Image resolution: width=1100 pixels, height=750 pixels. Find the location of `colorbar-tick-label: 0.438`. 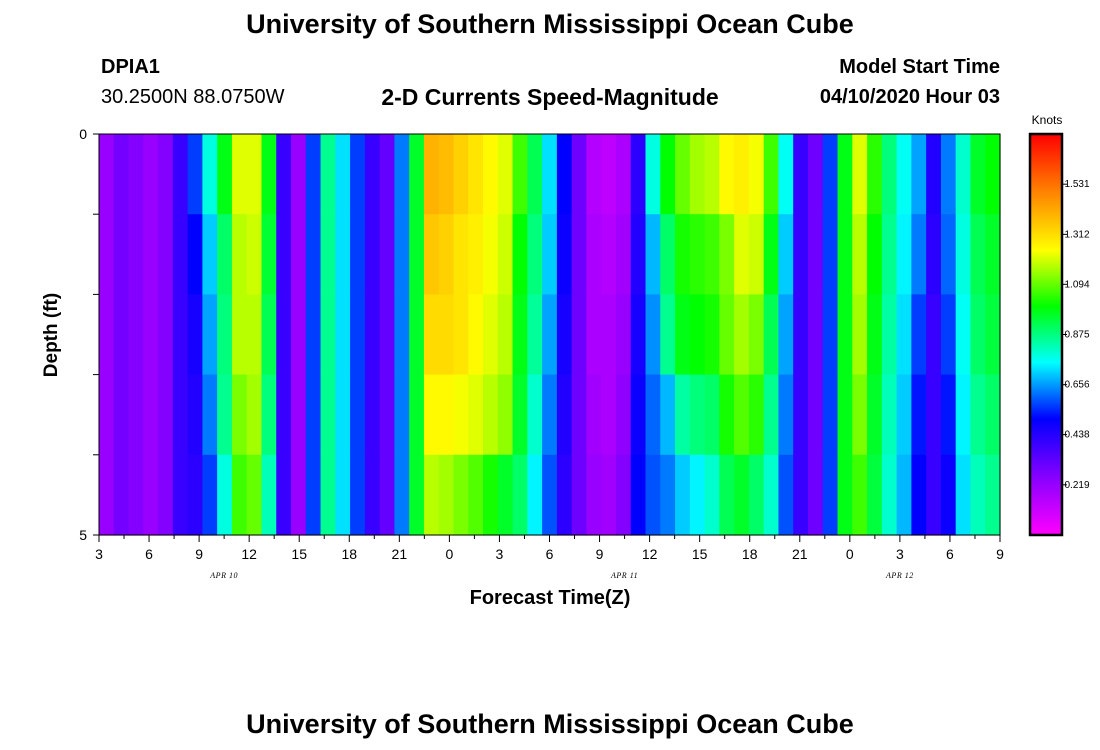

colorbar-tick-label: 0.438 is located at coordinates (1076, 435).